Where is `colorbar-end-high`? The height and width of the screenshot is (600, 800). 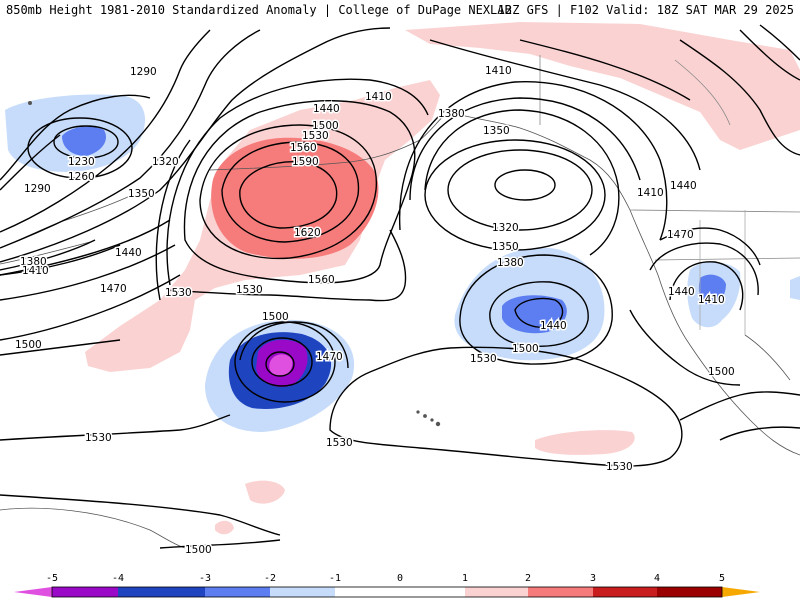
colorbar-end-high is located at coordinates (741, 592).